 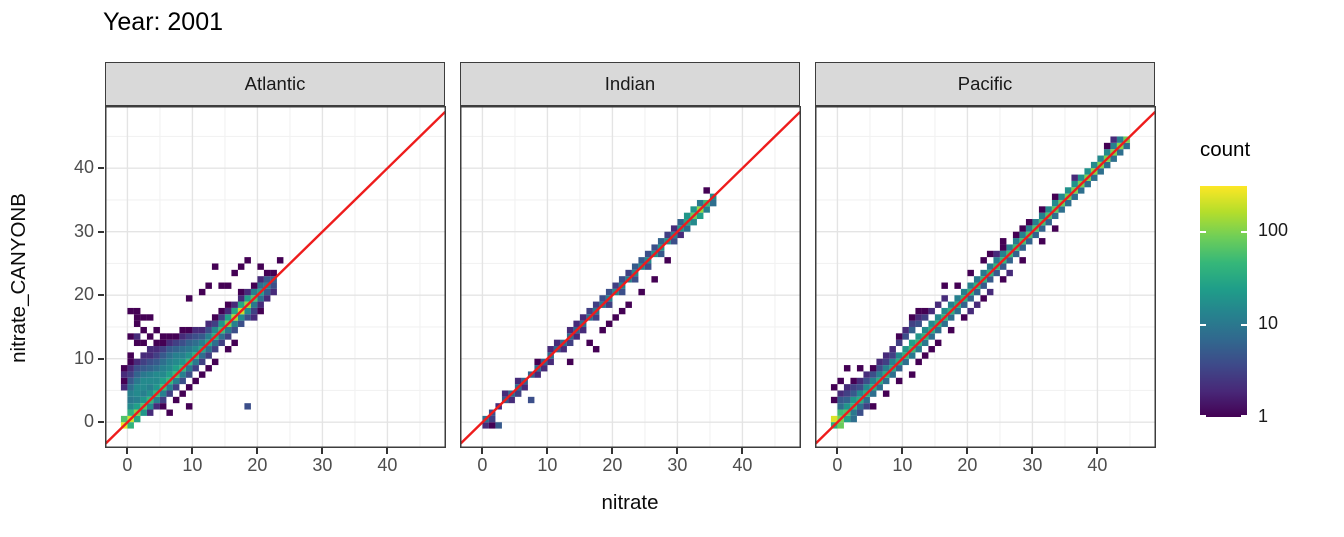 What do you see at coordinates (630, 502) in the screenshot?
I see `x-axis-title: nitrate` at bounding box center [630, 502].